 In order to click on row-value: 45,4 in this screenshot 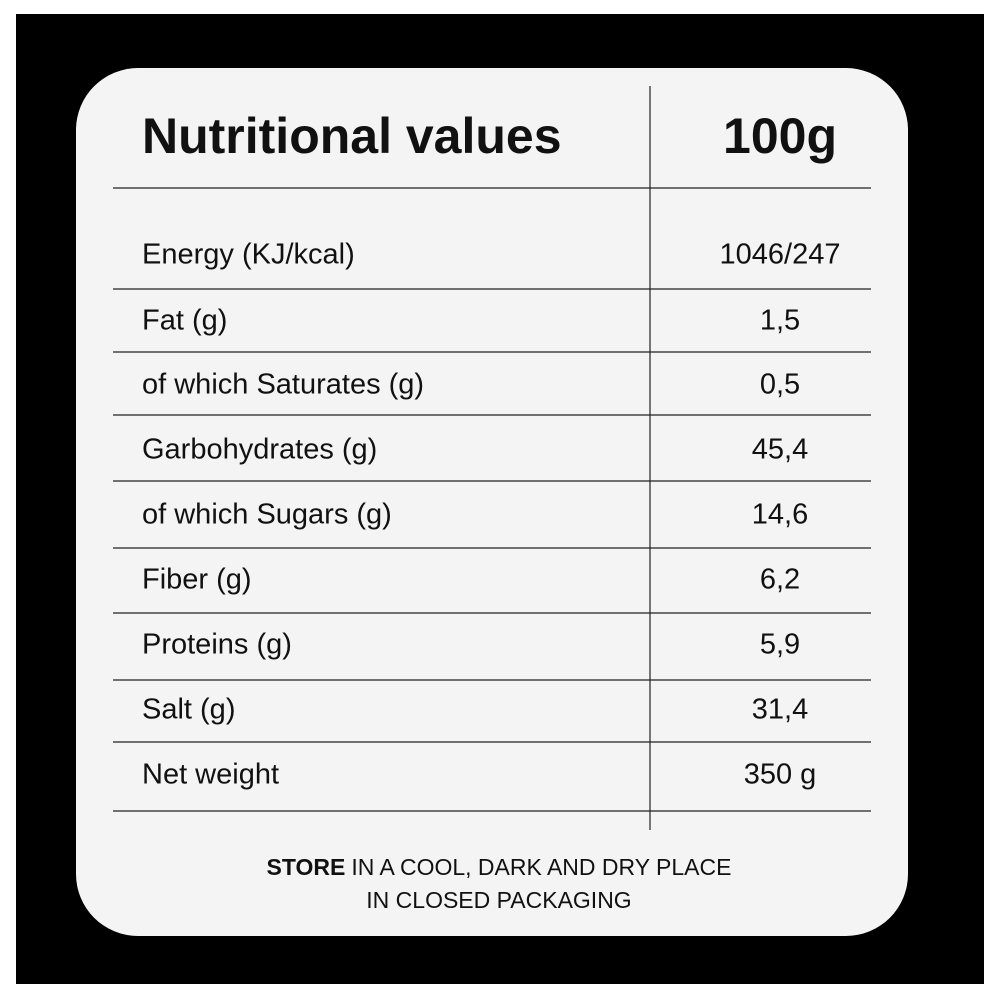, I will do `click(780, 450)`.